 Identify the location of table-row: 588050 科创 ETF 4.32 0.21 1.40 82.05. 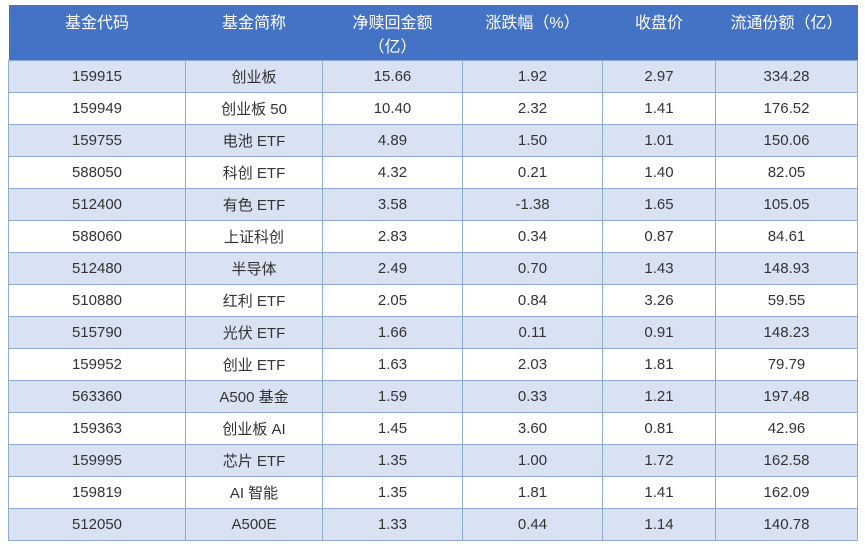
(433, 172).